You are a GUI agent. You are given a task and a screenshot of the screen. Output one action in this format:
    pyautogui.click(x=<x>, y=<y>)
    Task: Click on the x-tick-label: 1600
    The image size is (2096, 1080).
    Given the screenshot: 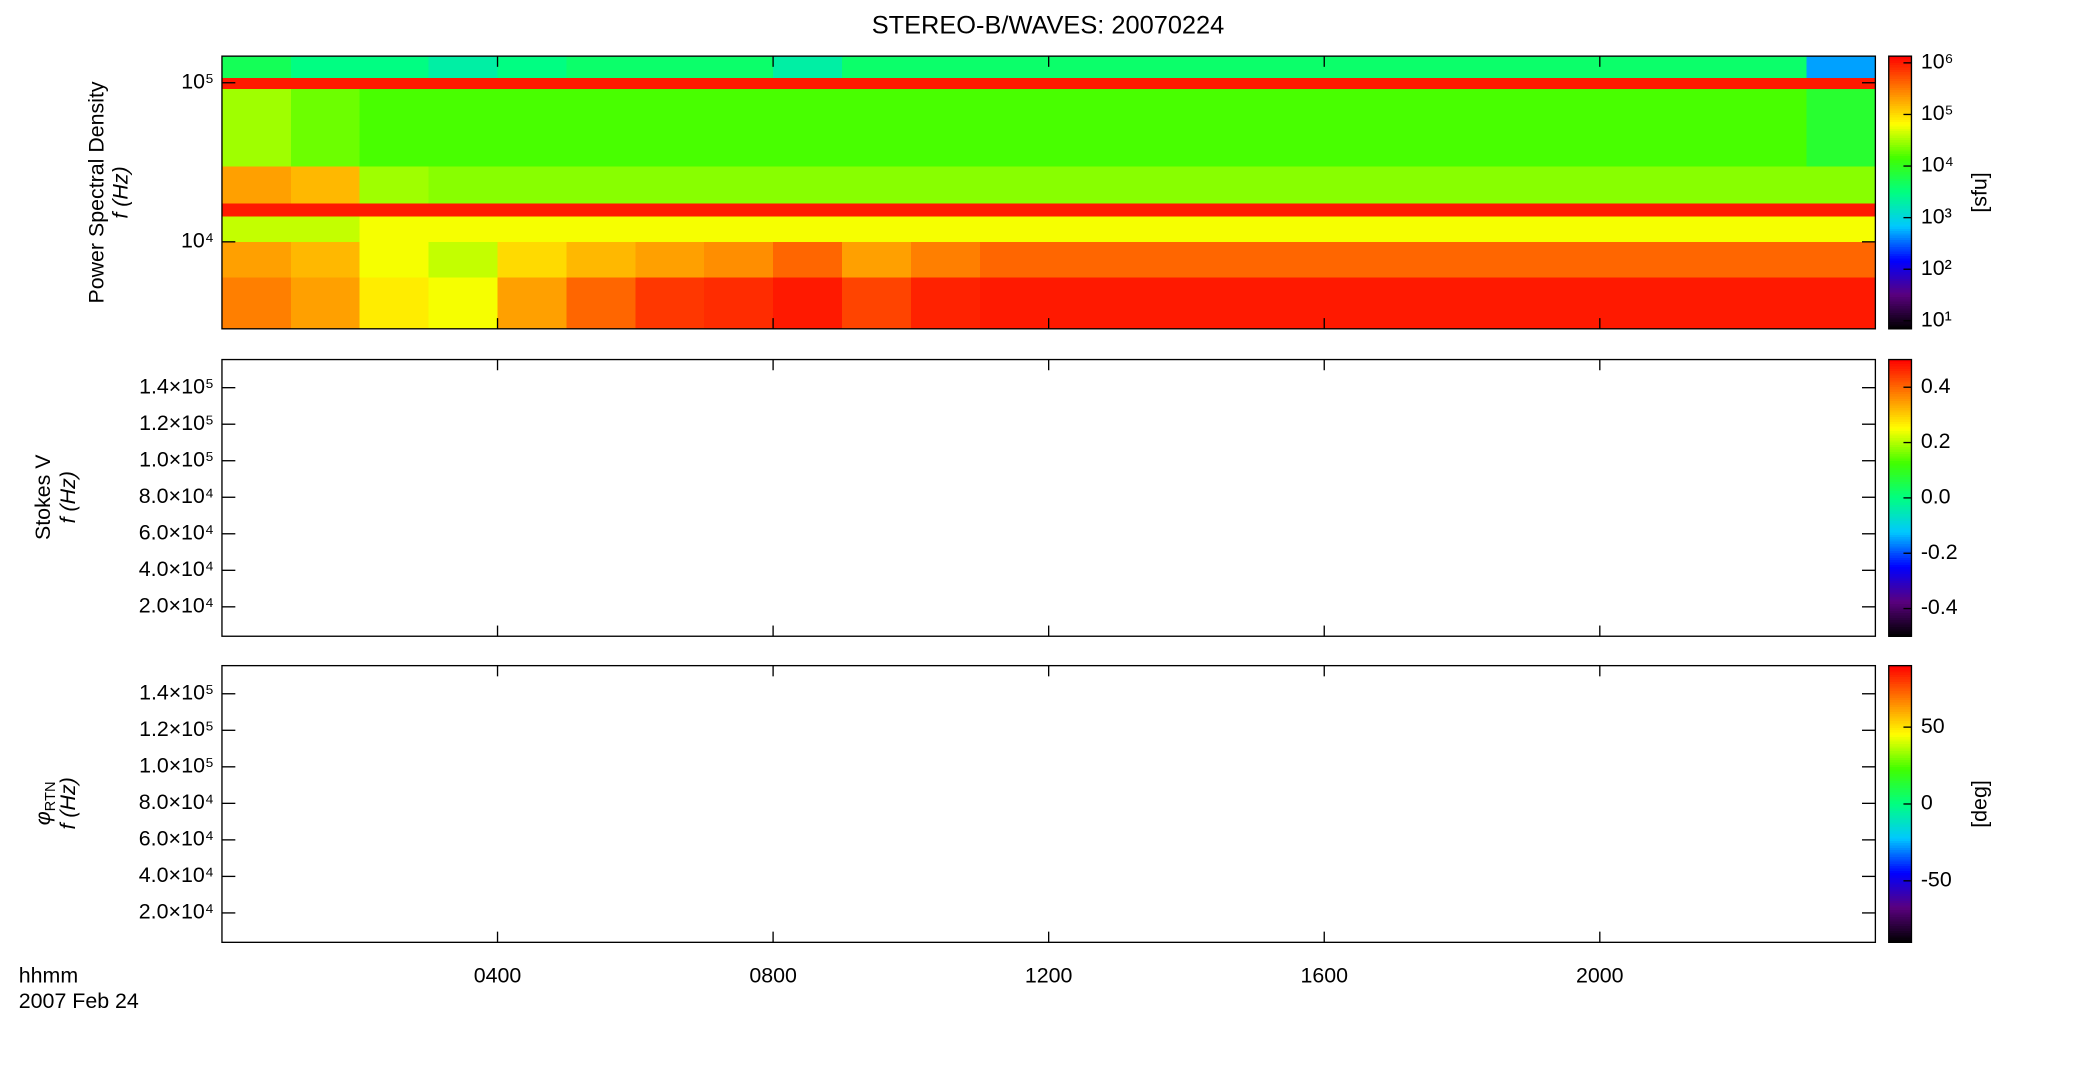 What is the action you would take?
    pyautogui.click(x=1324, y=976)
    